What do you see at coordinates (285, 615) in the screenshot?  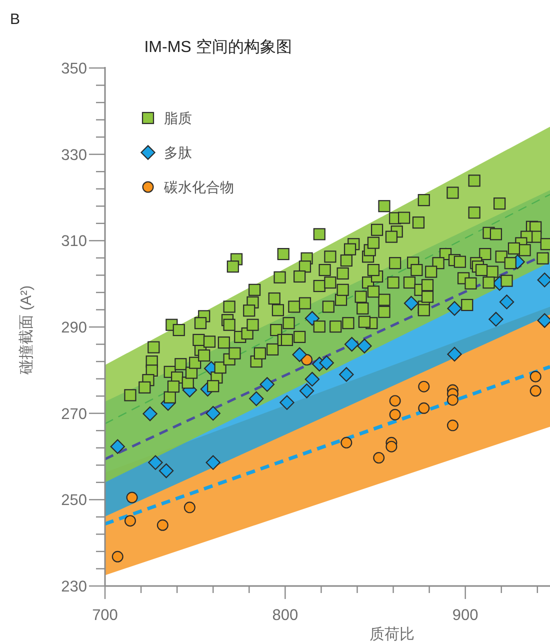 I see `x-tick-label: 800` at bounding box center [285, 615].